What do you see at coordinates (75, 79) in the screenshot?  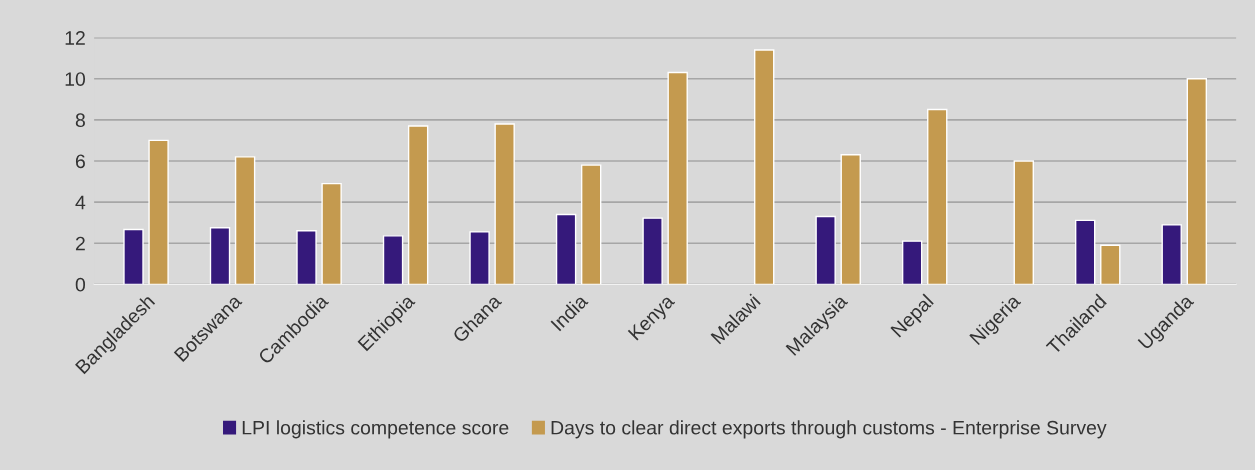 I see `y-tick-label: 10` at bounding box center [75, 79].